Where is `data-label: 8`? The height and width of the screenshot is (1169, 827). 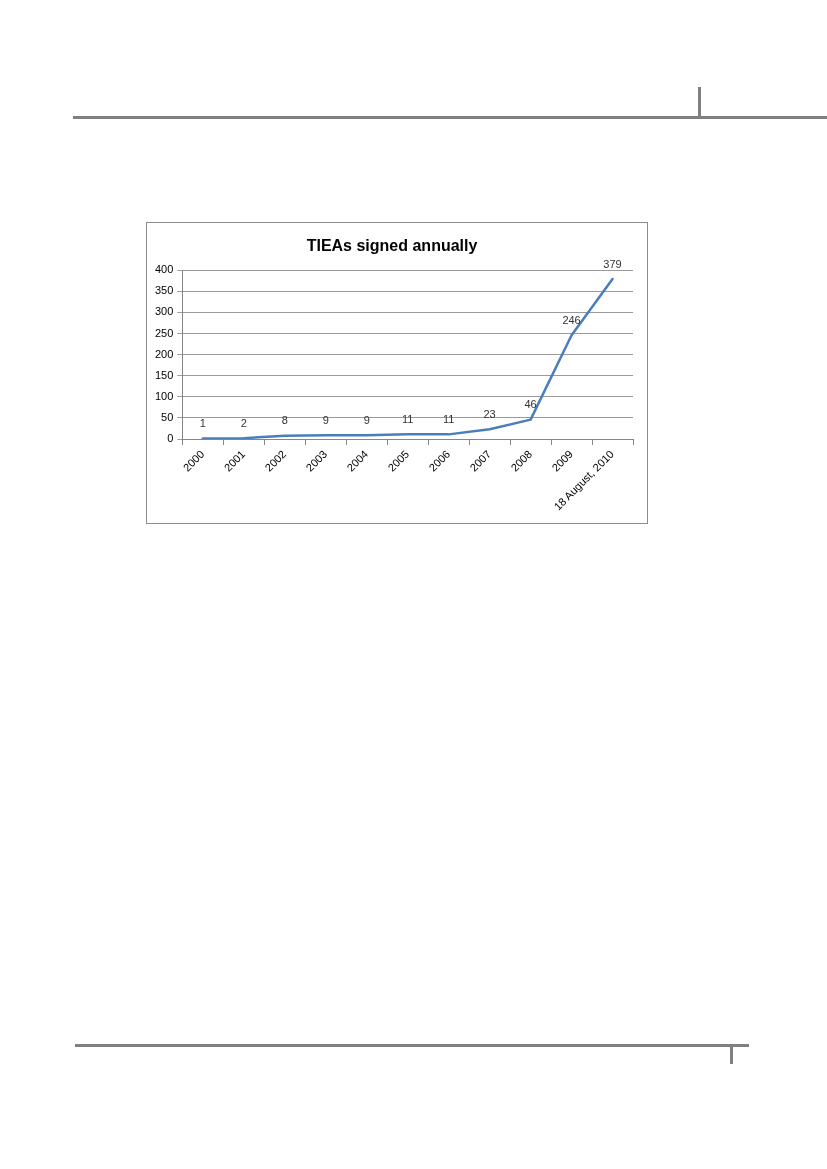 data-label: 8 is located at coordinates (284, 420).